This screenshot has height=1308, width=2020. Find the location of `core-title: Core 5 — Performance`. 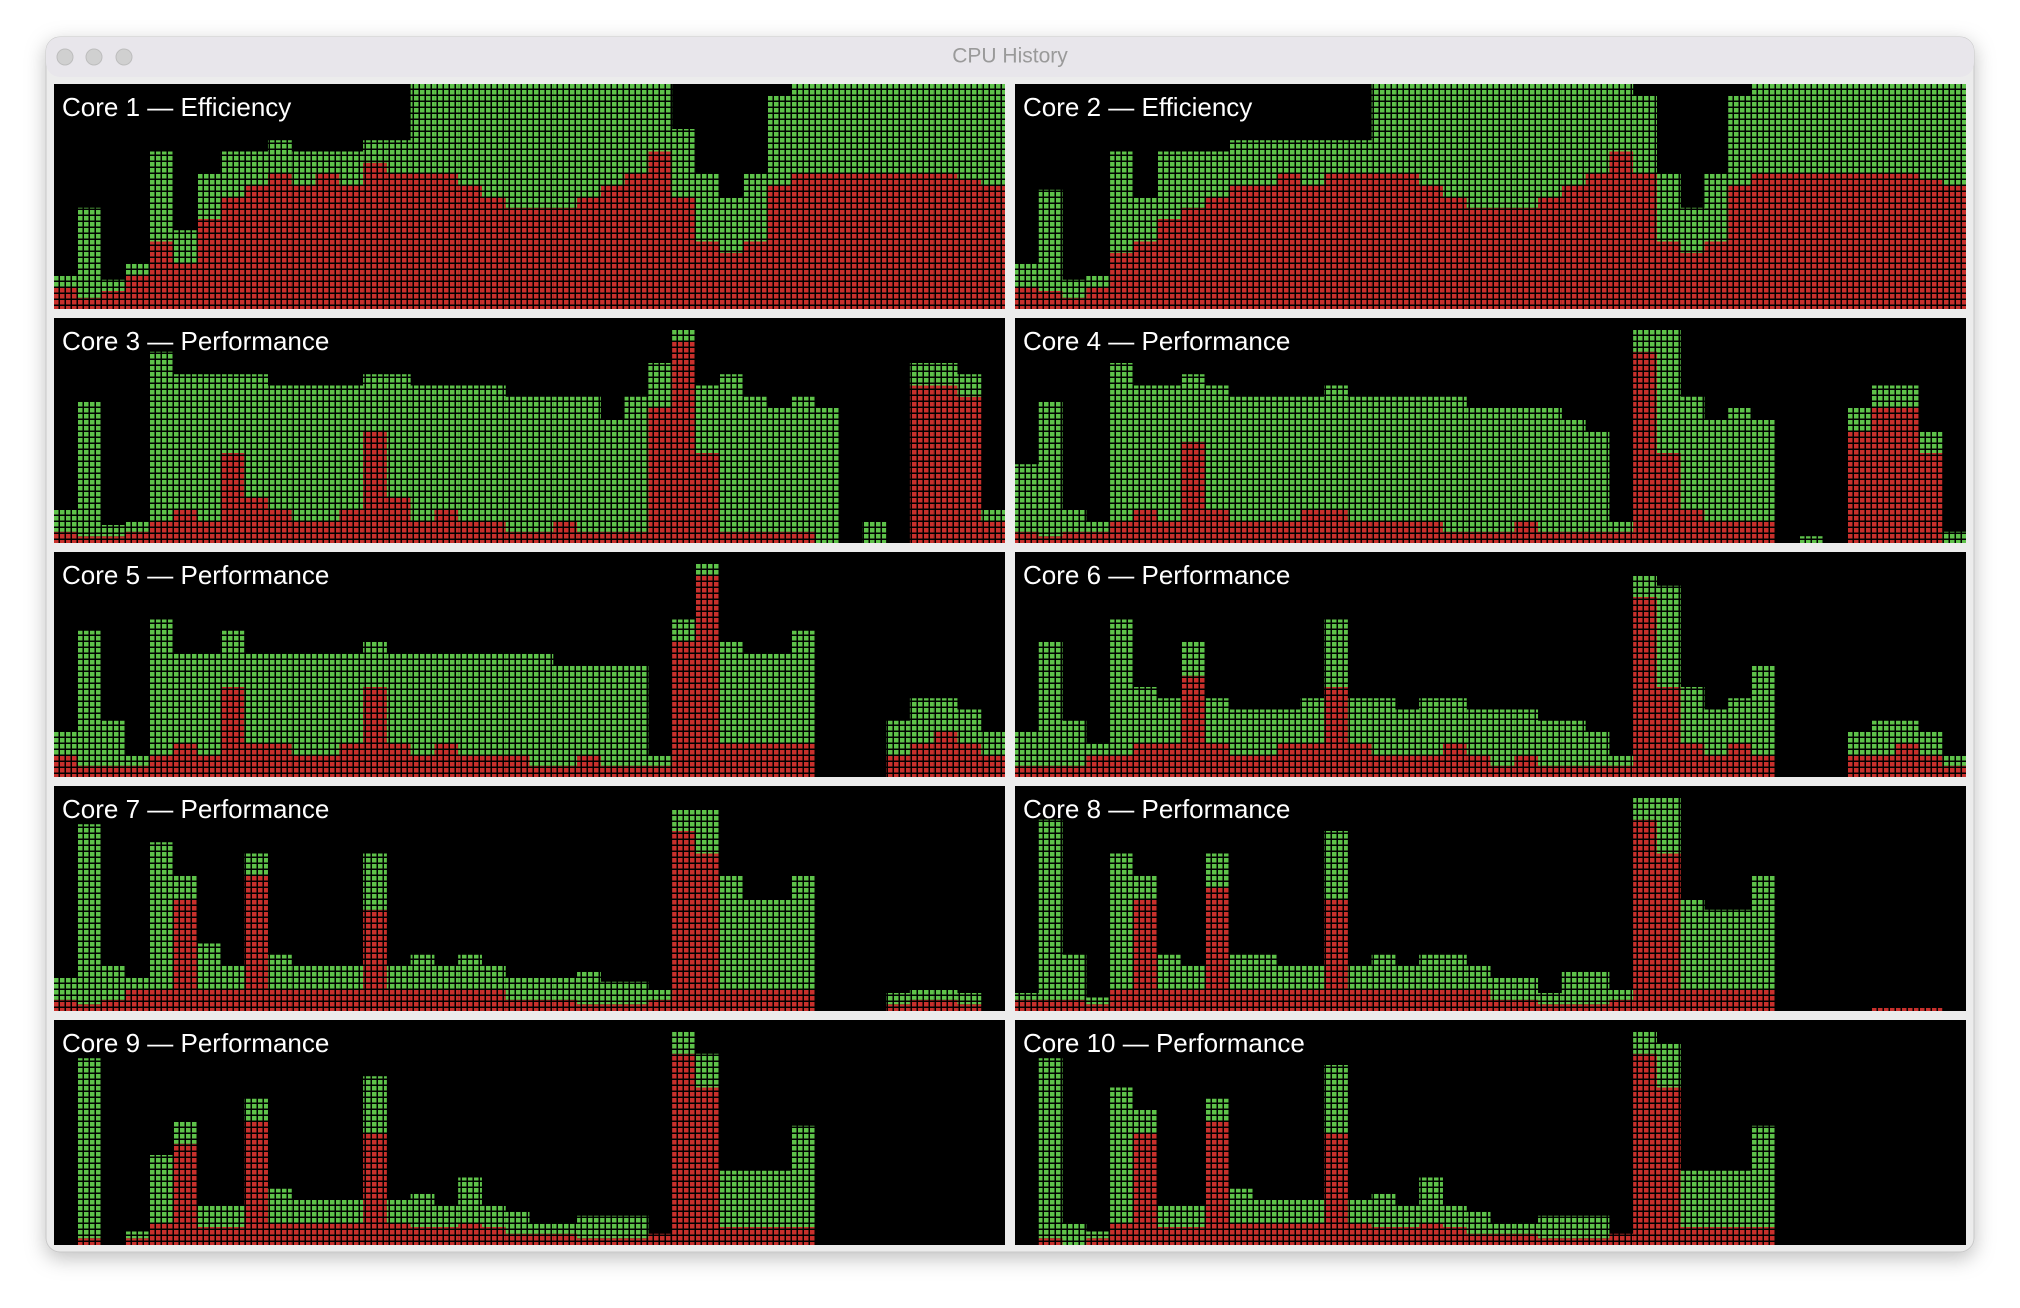

core-title: Core 5 — Performance is located at coordinates (195, 575).